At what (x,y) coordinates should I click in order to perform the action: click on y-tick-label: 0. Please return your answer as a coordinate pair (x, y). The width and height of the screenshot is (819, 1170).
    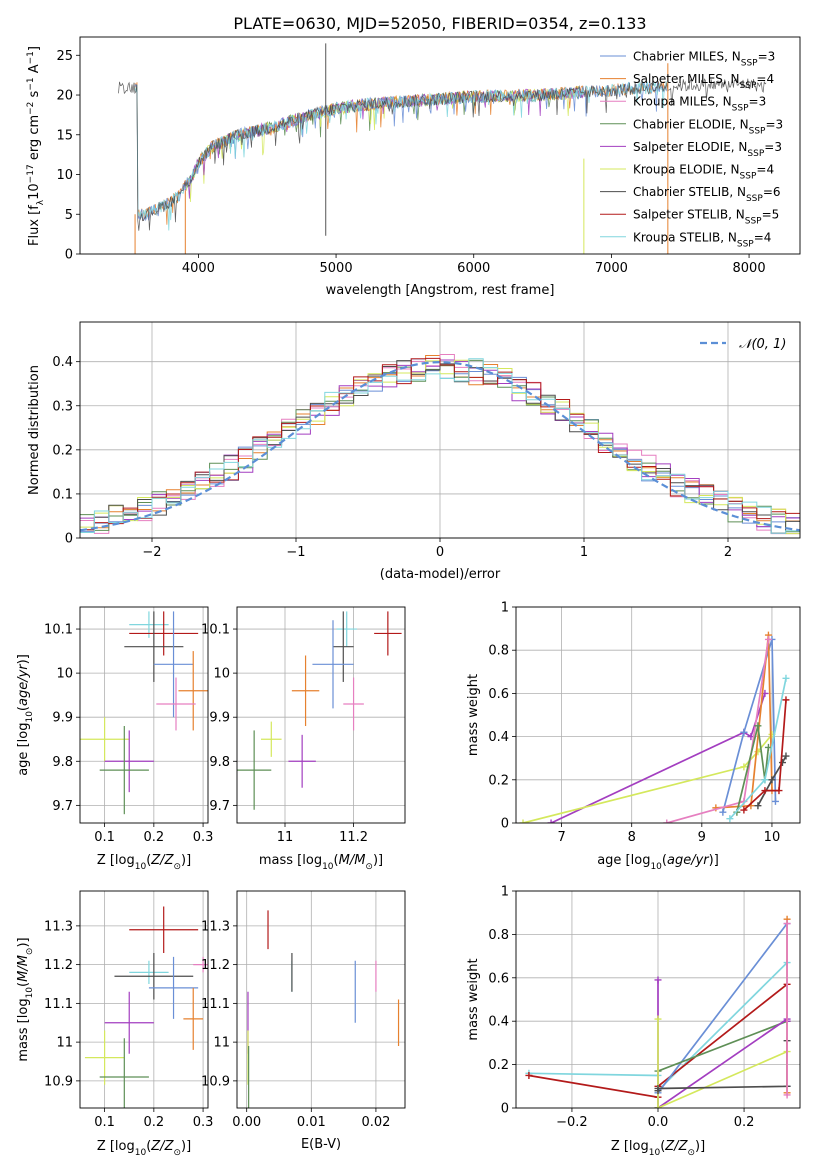
    Looking at the image, I should click on (505, 824).